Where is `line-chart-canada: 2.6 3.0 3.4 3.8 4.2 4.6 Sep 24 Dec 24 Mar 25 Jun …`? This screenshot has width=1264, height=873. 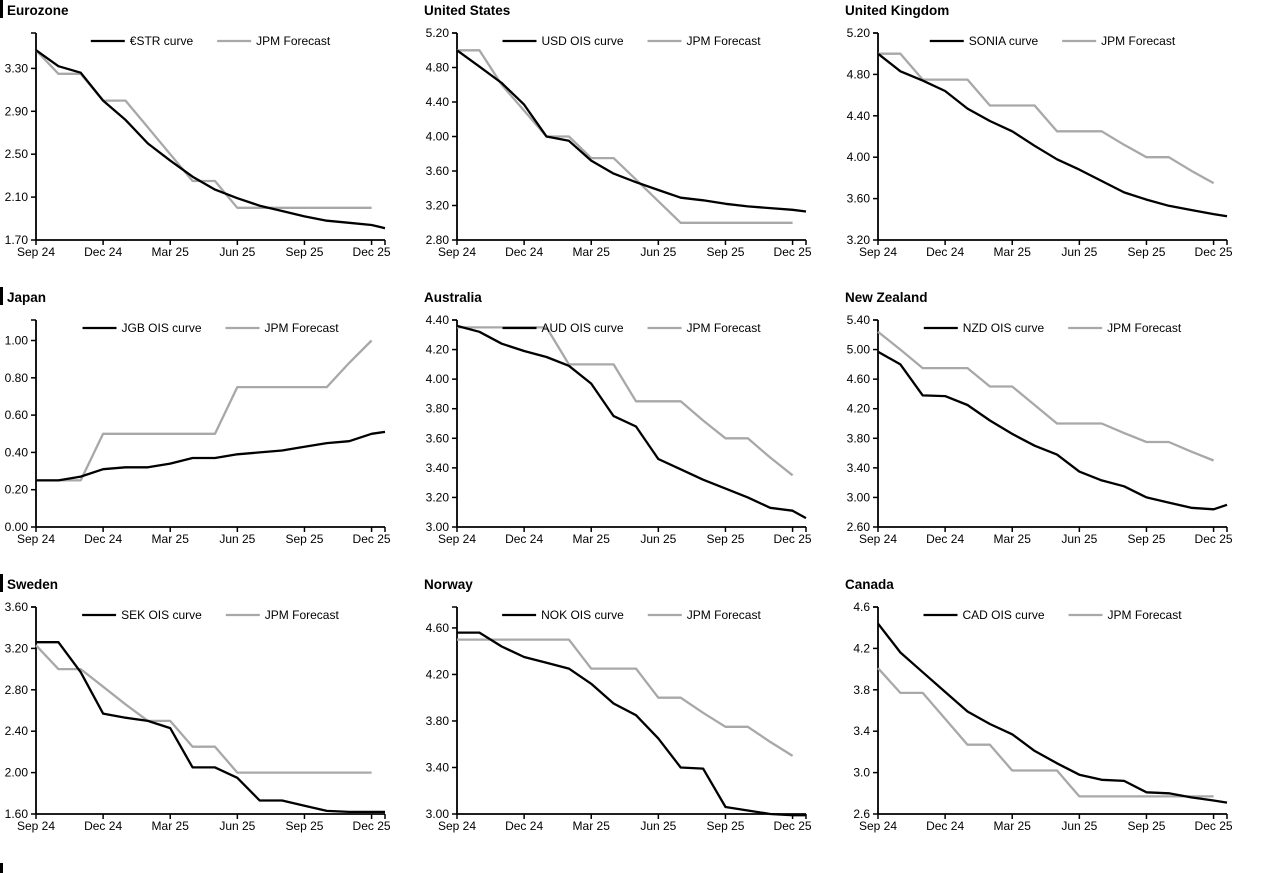
line-chart-canada: 2.6 3.0 3.4 3.8 4.2 4.6 Sep 24 Dec 24 Mar 25 Jun … is located at coordinates (1043, 716).